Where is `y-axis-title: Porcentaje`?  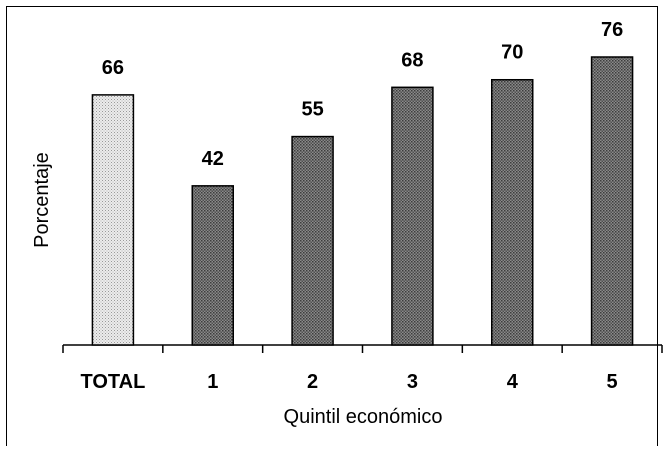 y-axis-title: Porcentaje is located at coordinates (42, 200).